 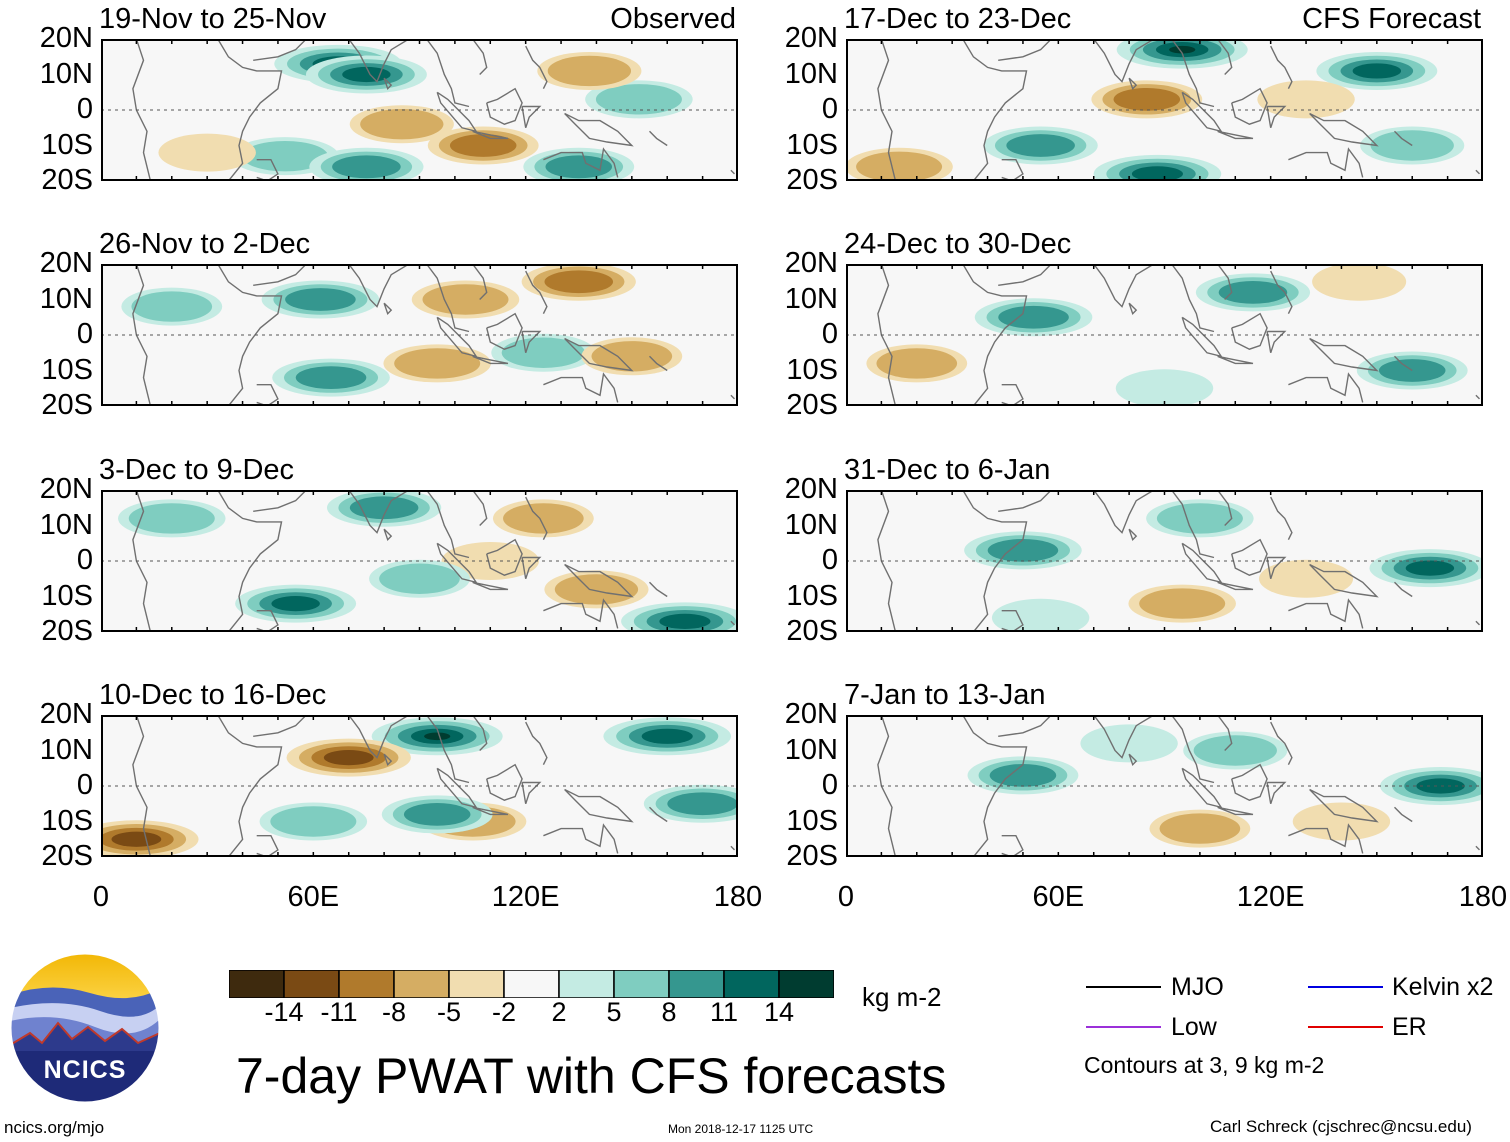 What do you see at coordinates (101, 897) in the screenshot?
I see `lon-tick-label: 0` at bounding box center [101, 897].